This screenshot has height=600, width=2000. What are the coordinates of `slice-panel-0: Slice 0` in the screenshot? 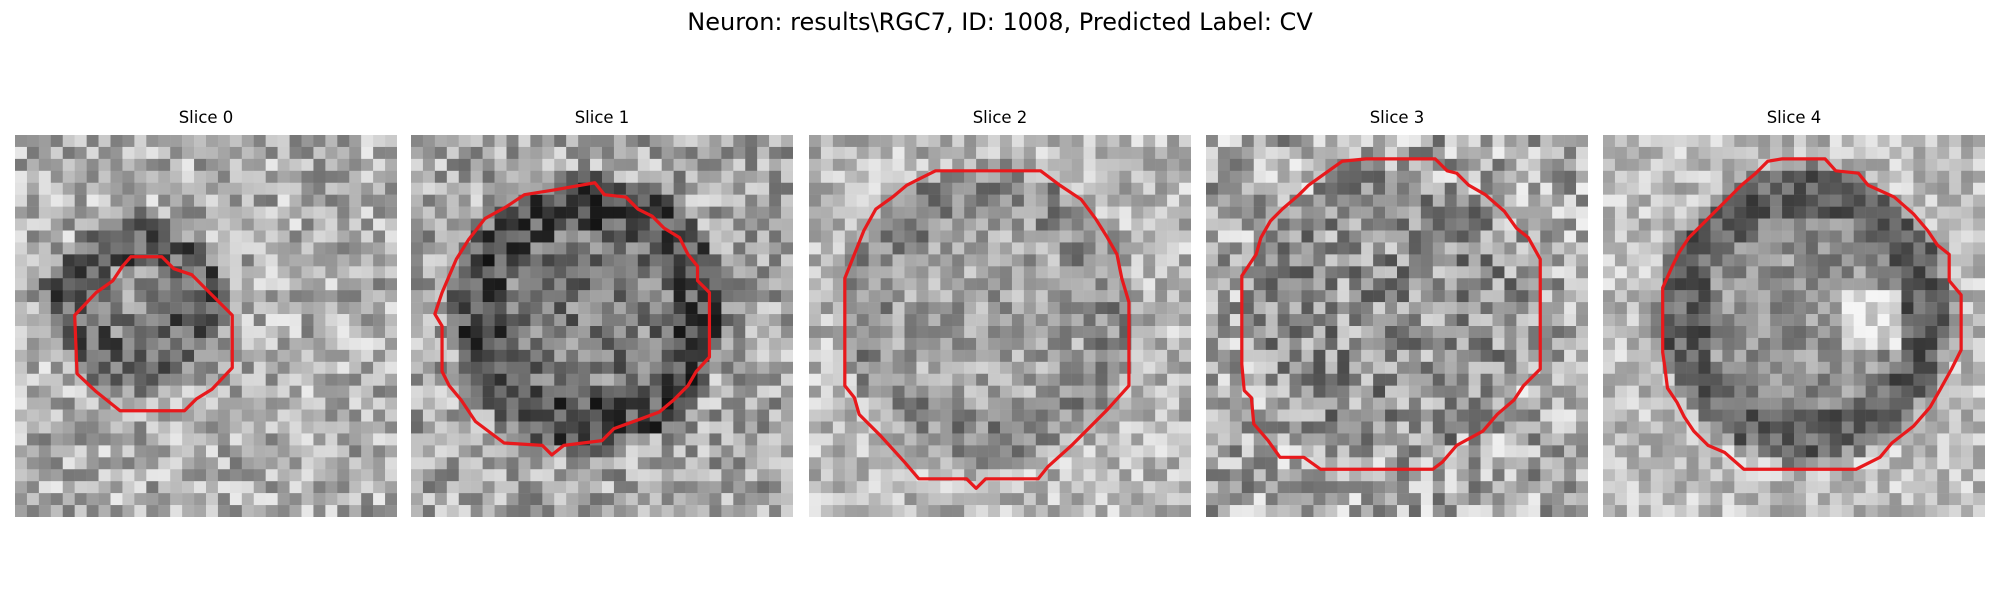 It's located at (206, 312).